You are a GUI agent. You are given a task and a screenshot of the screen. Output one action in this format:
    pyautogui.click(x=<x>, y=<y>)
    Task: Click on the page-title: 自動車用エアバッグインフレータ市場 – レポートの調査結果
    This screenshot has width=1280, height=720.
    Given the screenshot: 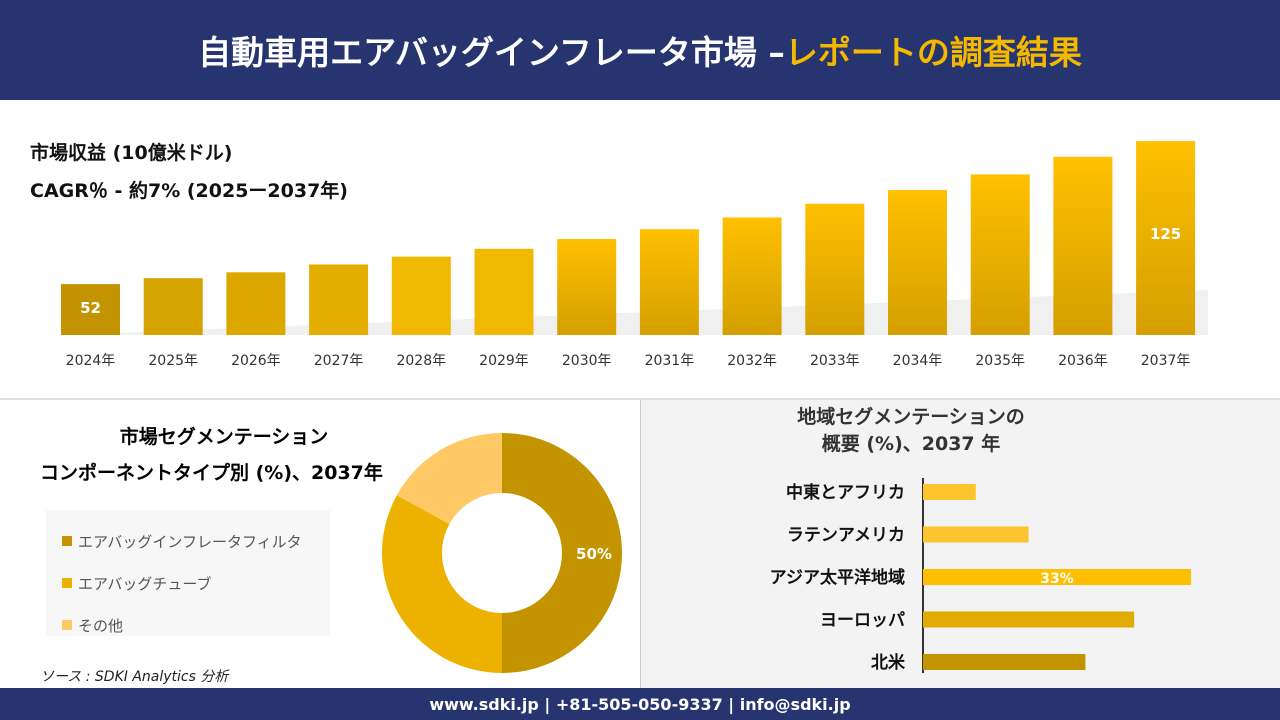 What is the action you would take?
    pyautogui.click(x=640, y=50)
    